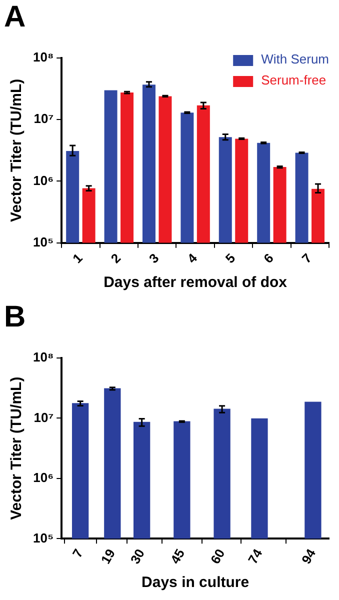  What do you see at coordinates (196, 583) in the screenshot?
I see `x-axis-title: Days in culture` at bounding box center [196, 583].